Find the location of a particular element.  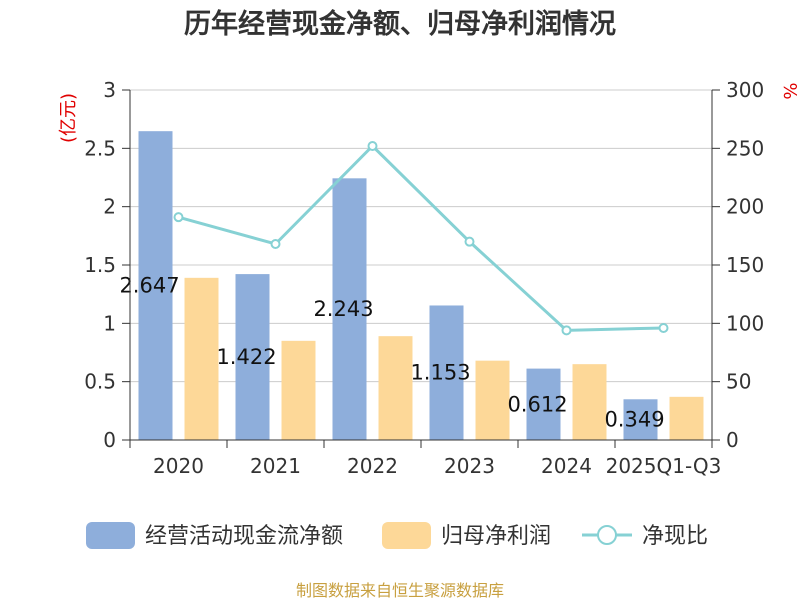

source-note: 制图数据来自恒生聚源数据库 is located at coordinates (400, 590).